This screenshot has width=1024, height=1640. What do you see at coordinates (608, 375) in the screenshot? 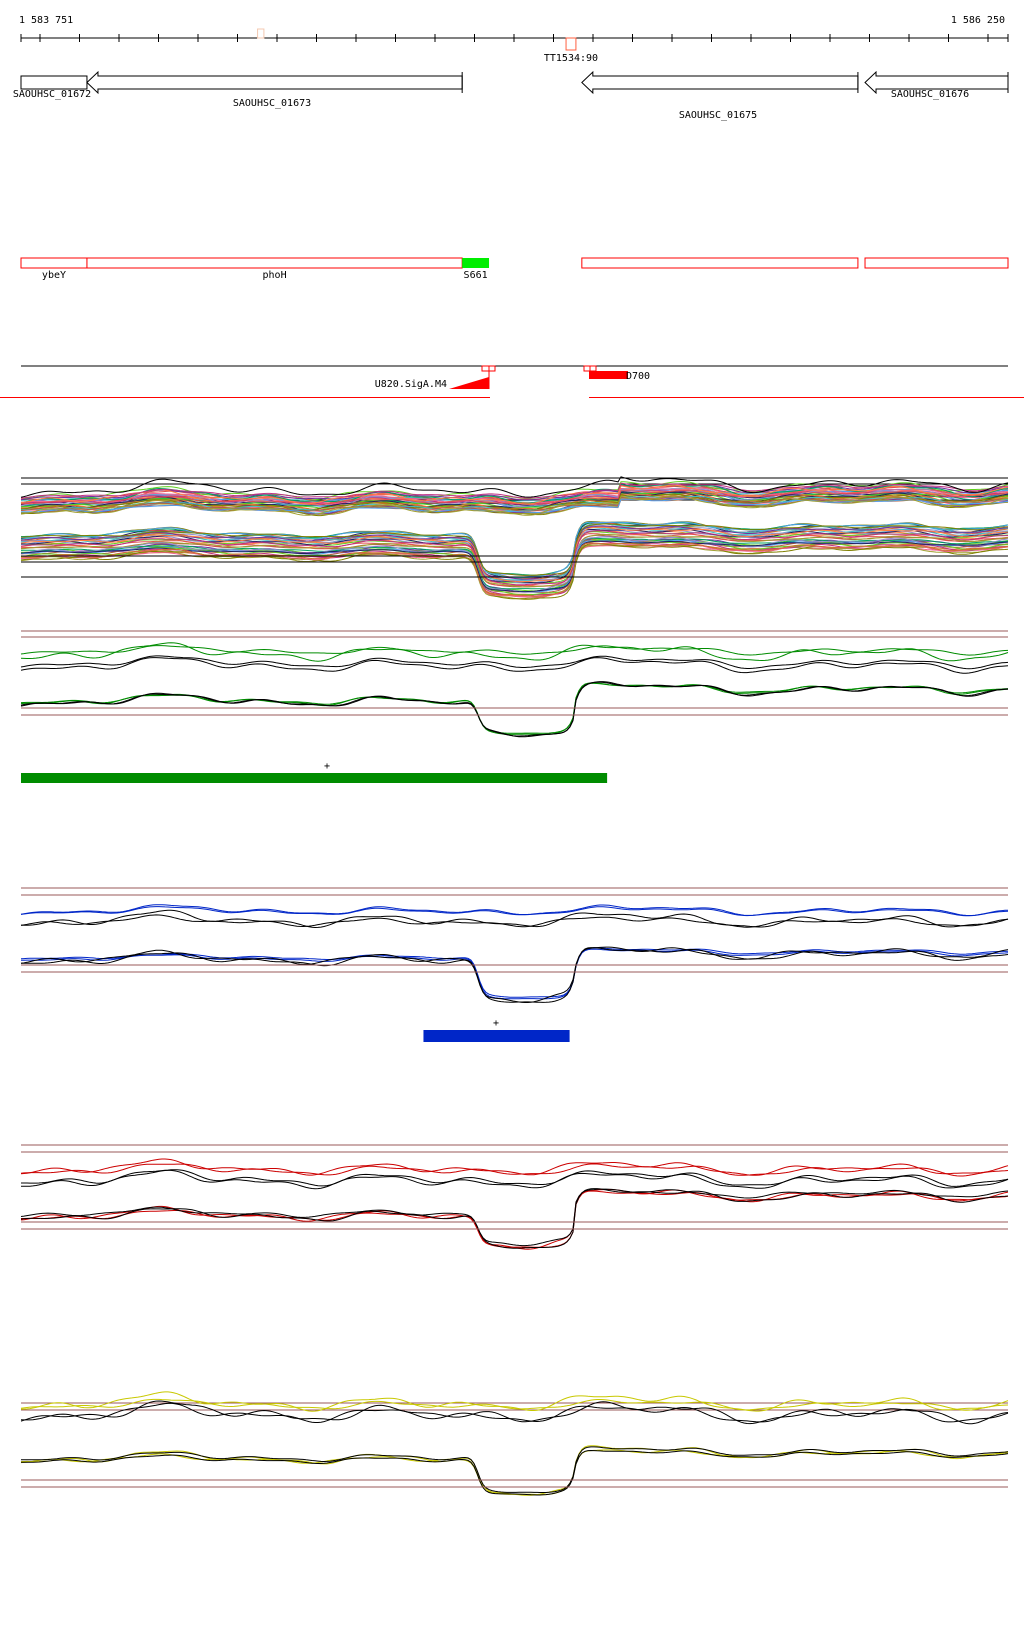
I see `promoter-signal-block` at bounding box center [608, 375].